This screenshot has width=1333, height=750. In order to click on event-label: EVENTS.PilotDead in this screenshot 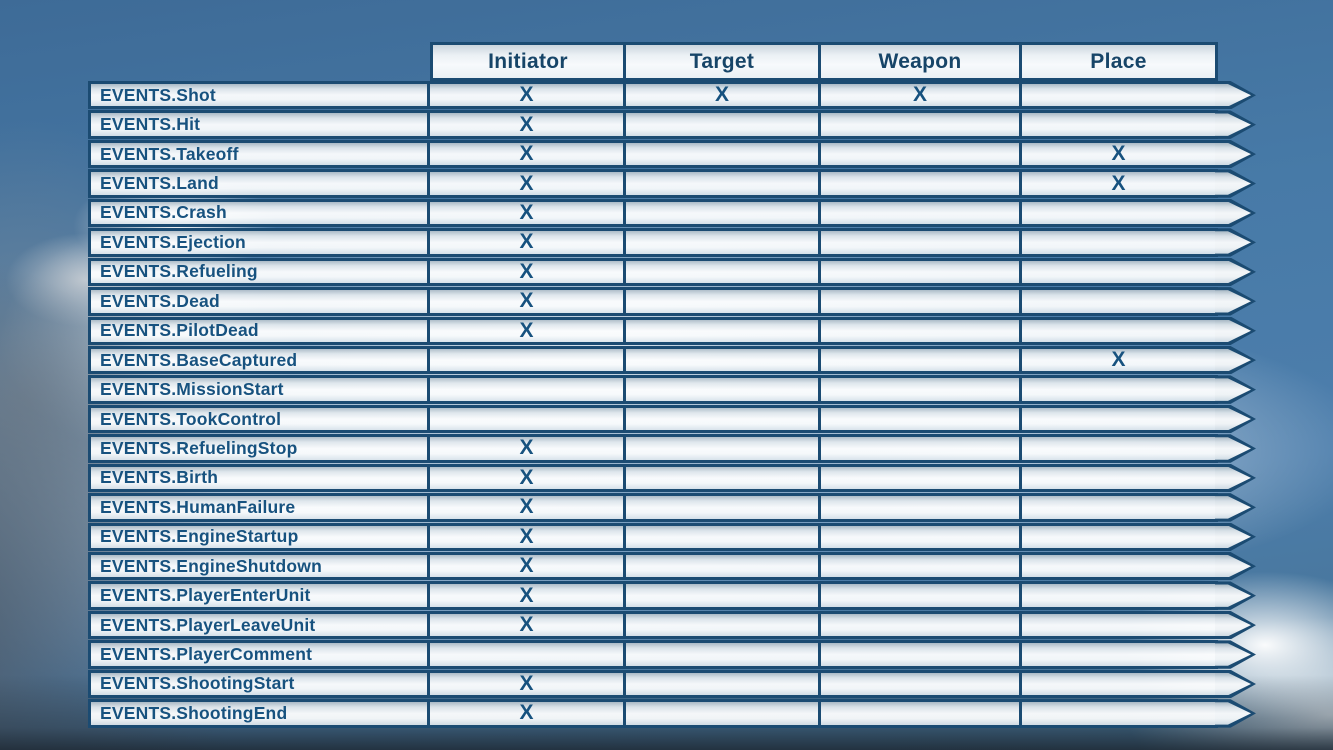, I will do `click(259, 330)`.